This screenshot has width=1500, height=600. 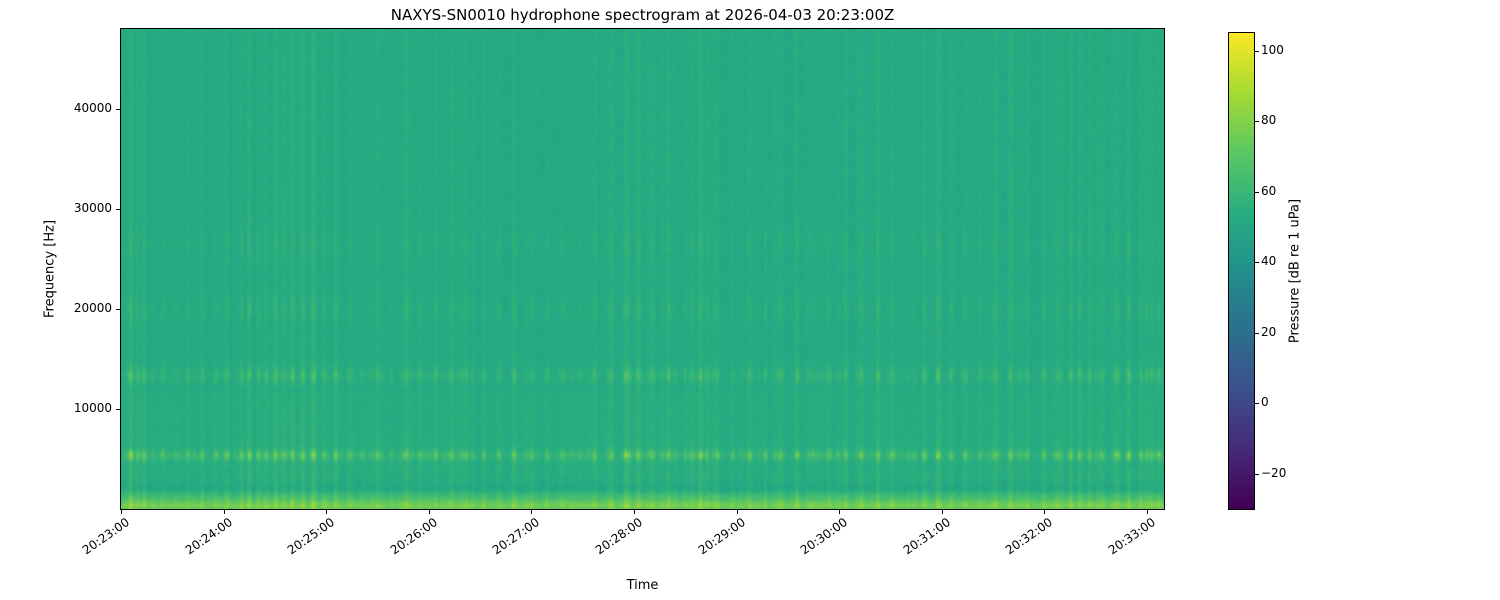 What do you see at coordinates (926, 536) in the screenshot?
I see `x-tick-label: 20:31:00` at bounding box center [926, 536].